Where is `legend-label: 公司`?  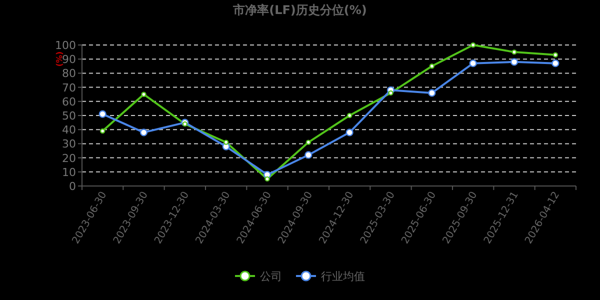
legend-label: 公司 is located at coordinates (271, 276).